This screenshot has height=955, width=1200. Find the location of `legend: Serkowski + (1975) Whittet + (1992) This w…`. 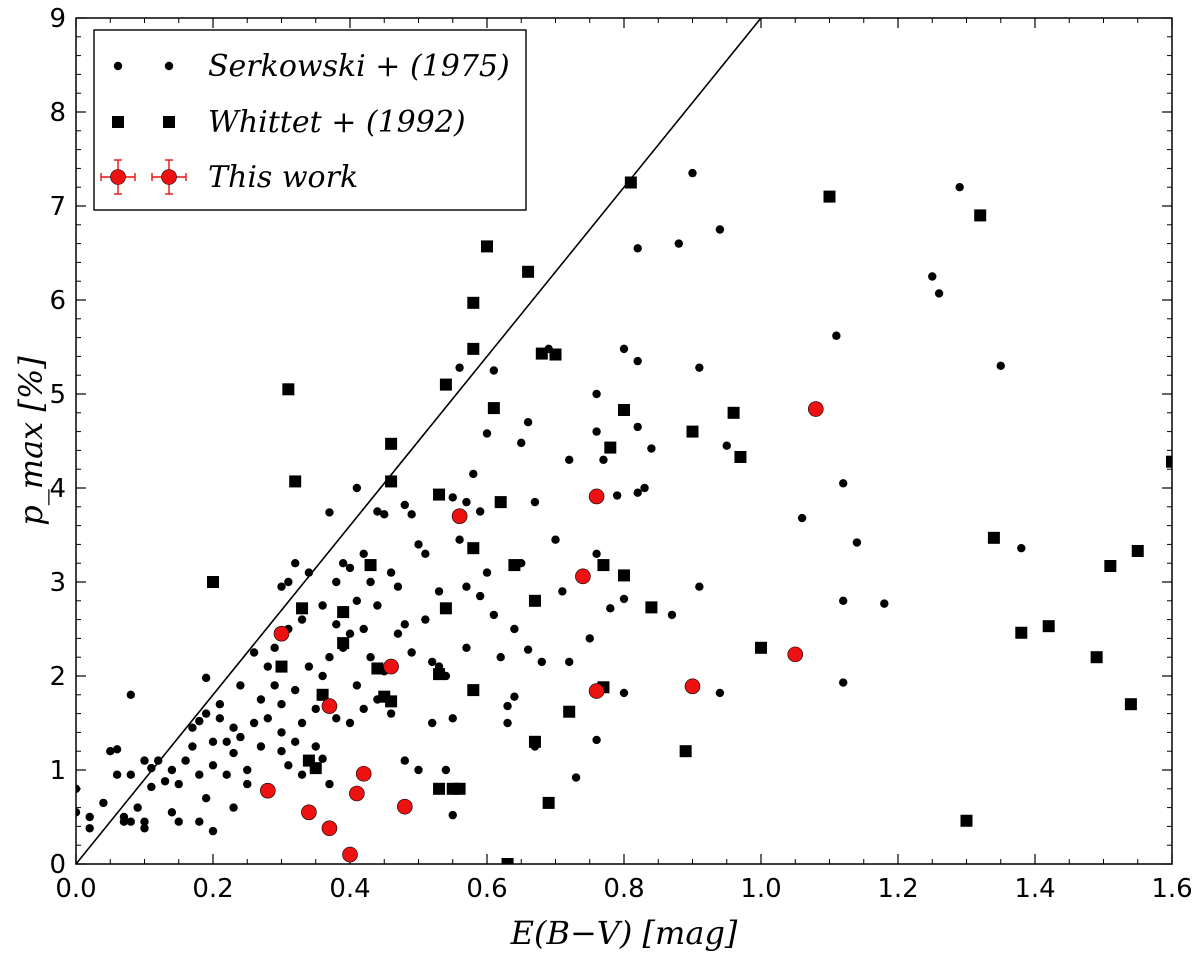

legend: Serkowski + (1975) Whittet + (1992) This w… is located at coordinates (310, 120).